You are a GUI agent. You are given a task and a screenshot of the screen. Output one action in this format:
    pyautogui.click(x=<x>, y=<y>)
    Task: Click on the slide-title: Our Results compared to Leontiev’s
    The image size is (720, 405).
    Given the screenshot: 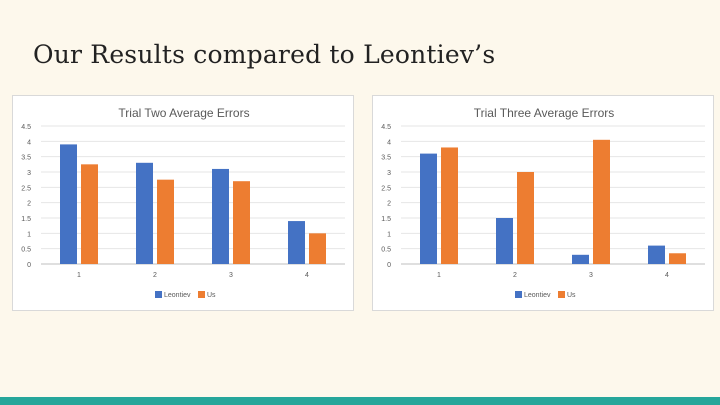 What is the action you would take?
    pyautogui.click(x=264, y=54)
    